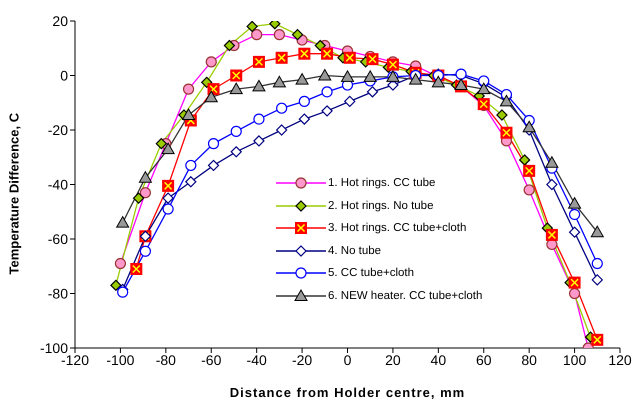  Describe the element at coordinates (620, 360) in the screenshot. I see `x-tick-label: 120` at that location.